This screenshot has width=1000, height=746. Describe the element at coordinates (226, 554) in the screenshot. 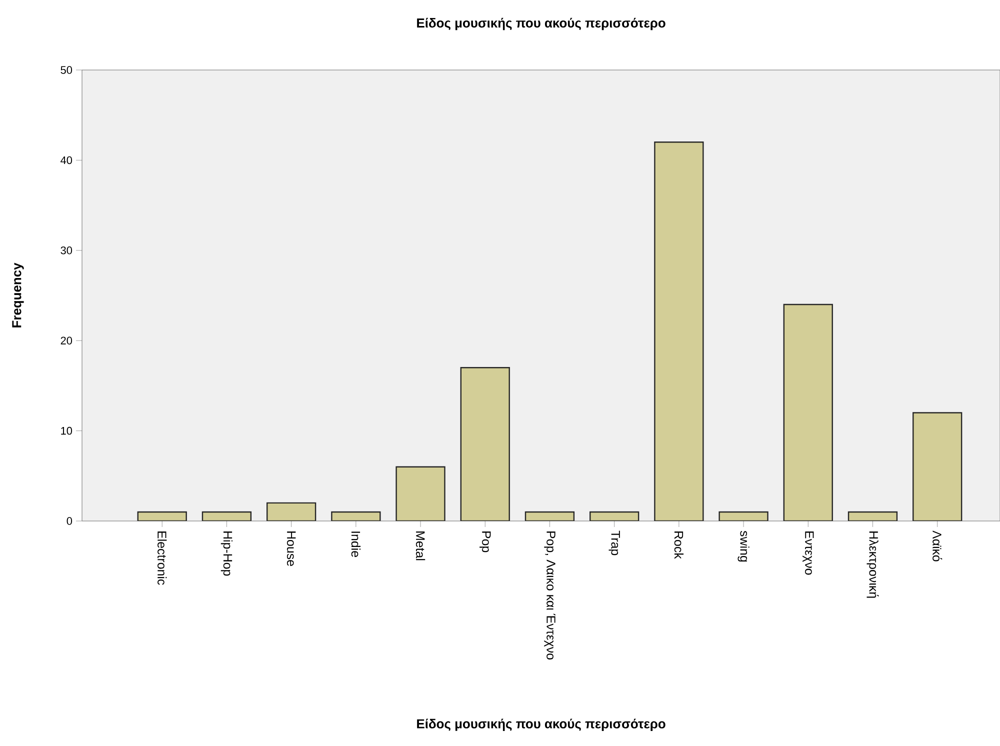

I see `x-tick-label: Hip-Hop` at that location.